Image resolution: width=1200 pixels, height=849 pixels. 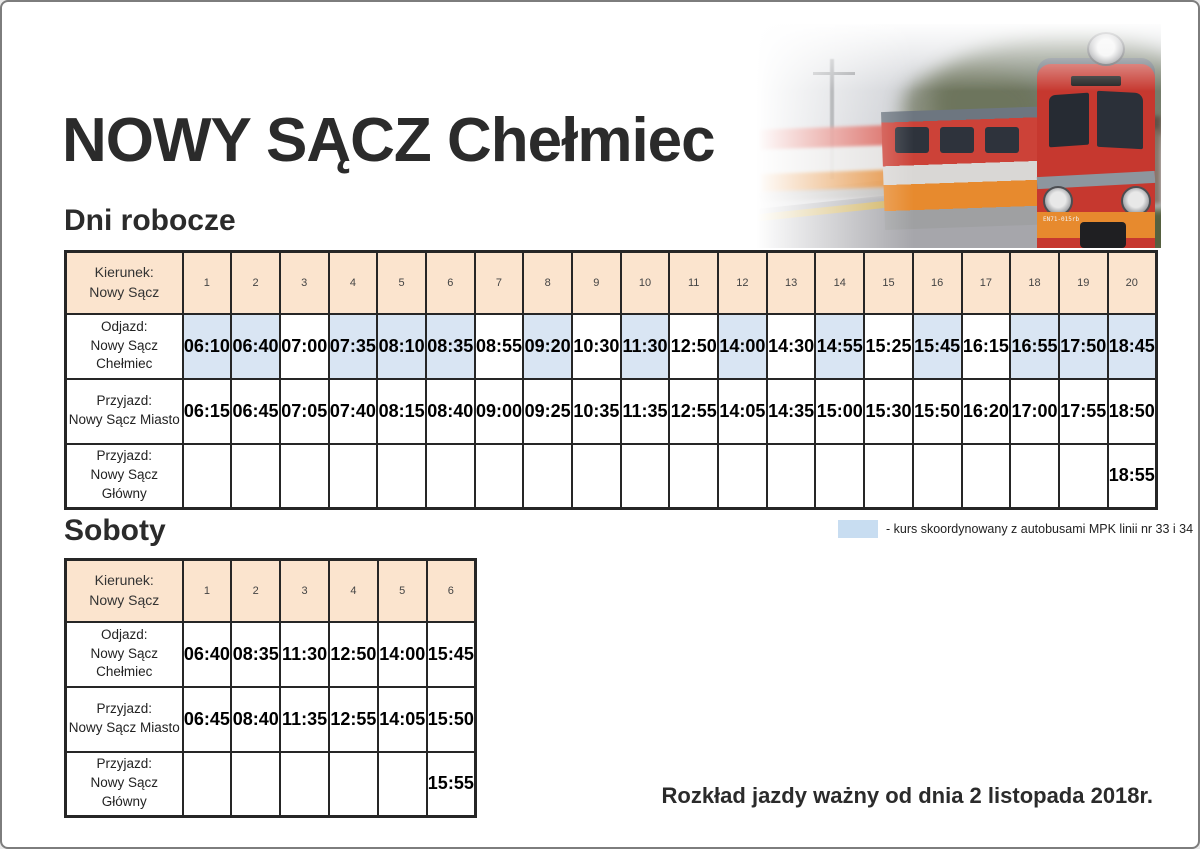 I want to click on column-number-cell: 18, so click(x=1034, y=282).